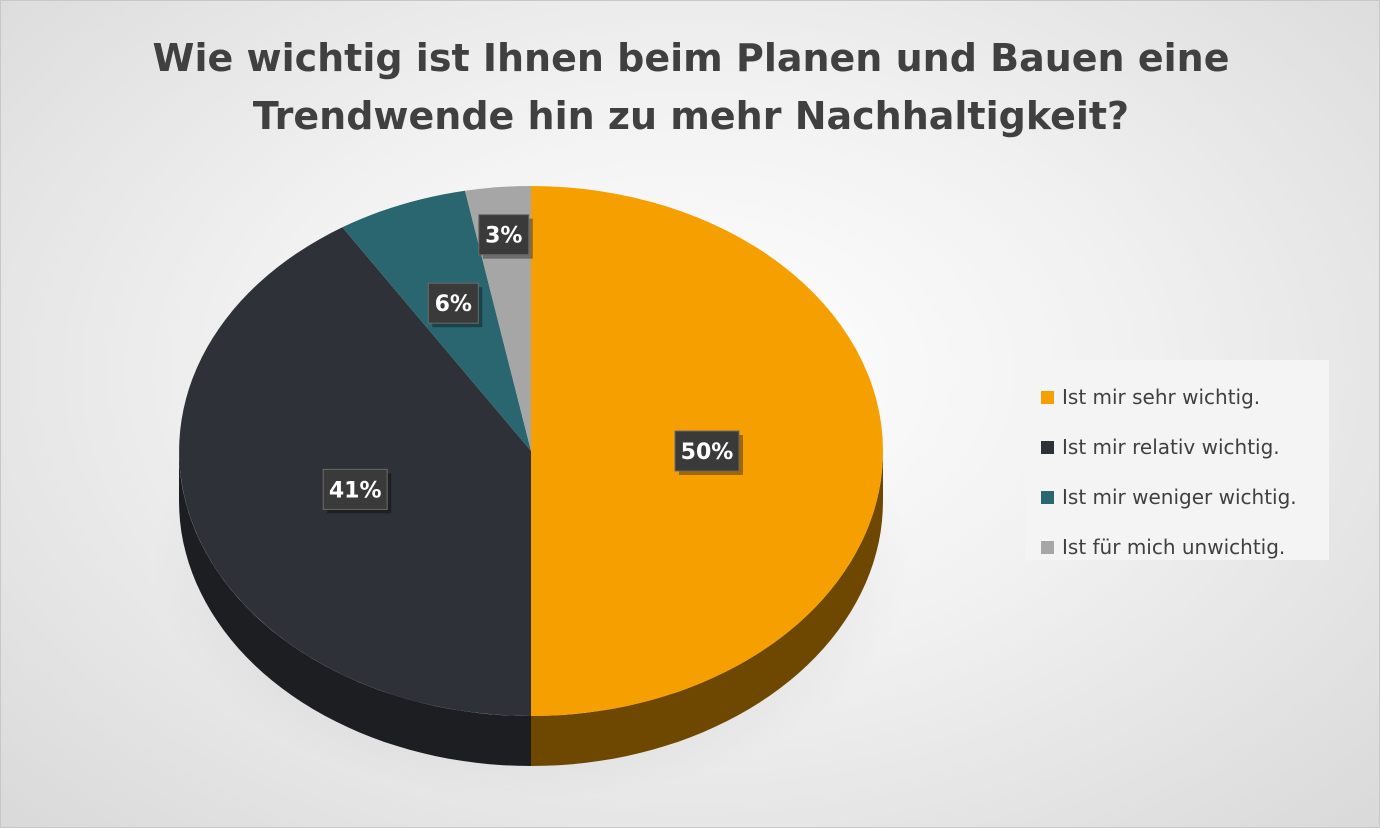 The image size is (1380, 829). I want to click on chart-title-line-2: Trendwende hin zu mehr Nachhaltigkeit?, so click(691, 116).